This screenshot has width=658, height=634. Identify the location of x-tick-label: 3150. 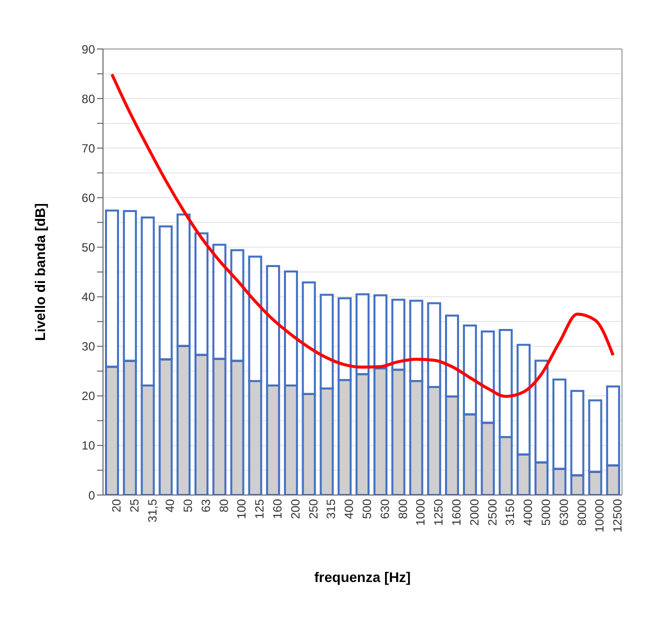
(510, 512).